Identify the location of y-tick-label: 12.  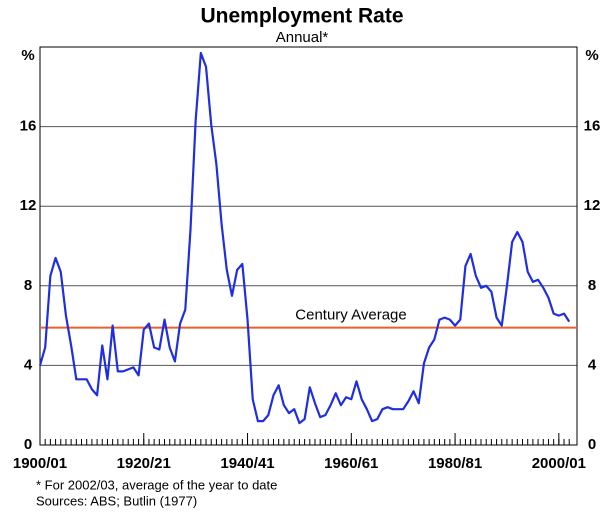
(28, 205).